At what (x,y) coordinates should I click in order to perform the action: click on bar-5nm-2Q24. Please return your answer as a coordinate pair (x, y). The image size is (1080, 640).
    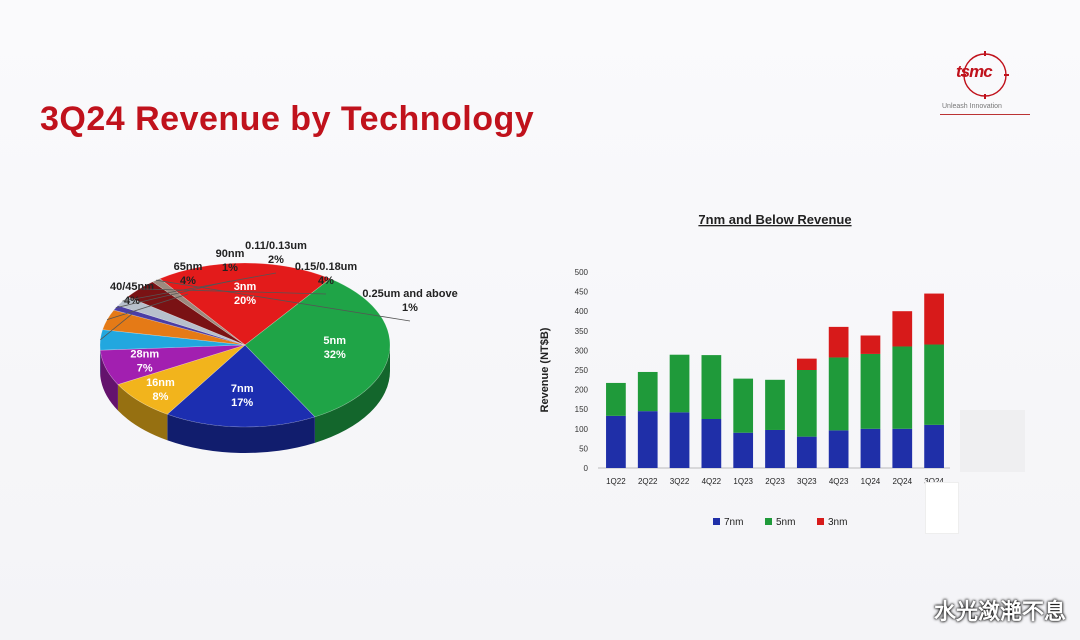
    Looking at the image, I should click on (902, 387).